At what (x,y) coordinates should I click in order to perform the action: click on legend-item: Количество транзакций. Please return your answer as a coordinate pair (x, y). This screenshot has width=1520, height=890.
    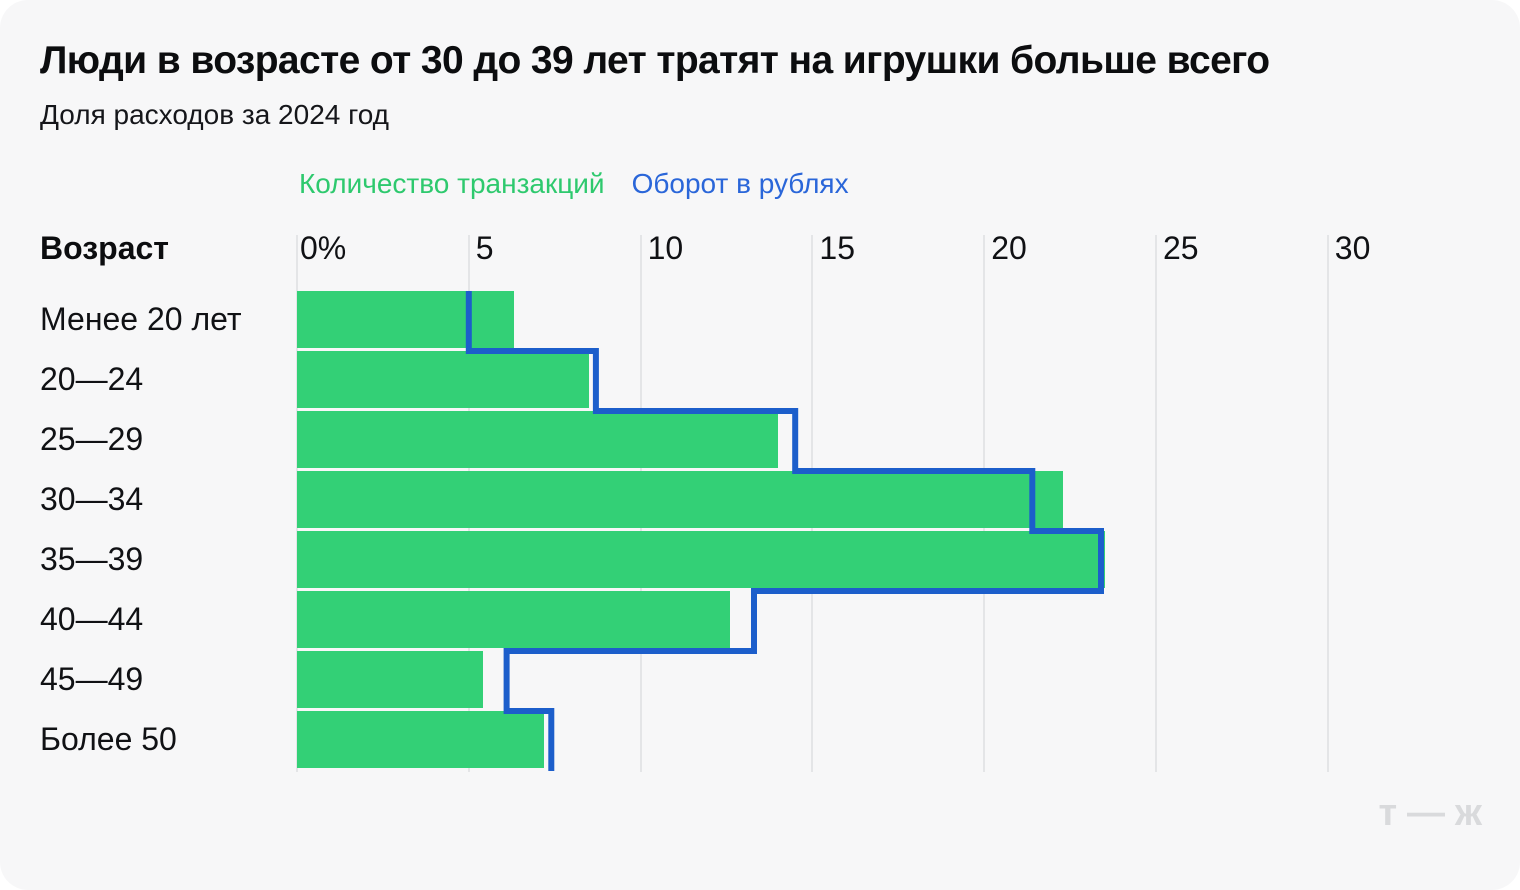
    Looking at the image, I should click on (452, 183).